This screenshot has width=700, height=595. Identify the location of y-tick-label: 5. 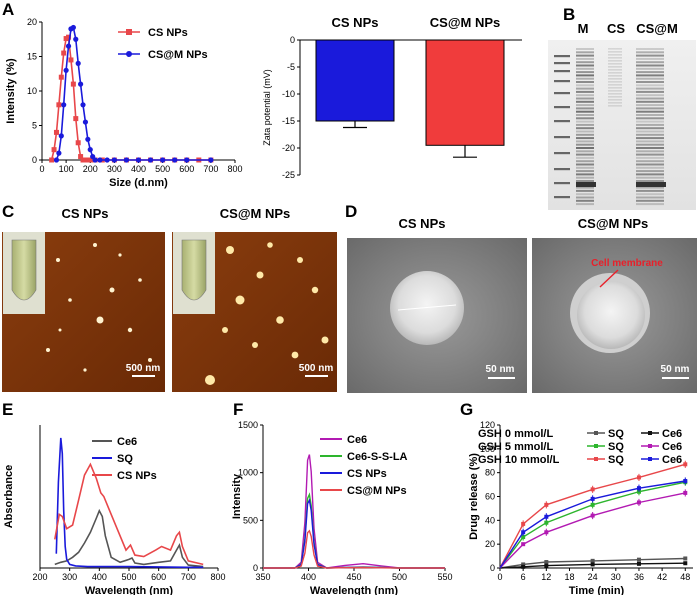
(34, 126).